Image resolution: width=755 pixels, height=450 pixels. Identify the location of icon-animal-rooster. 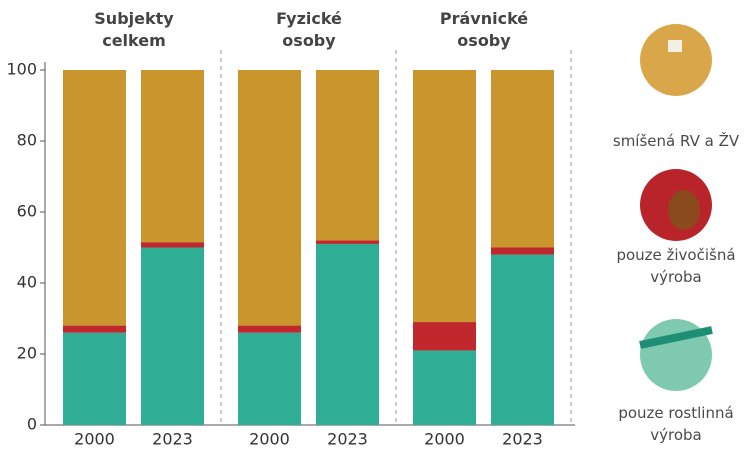
(684, 210).